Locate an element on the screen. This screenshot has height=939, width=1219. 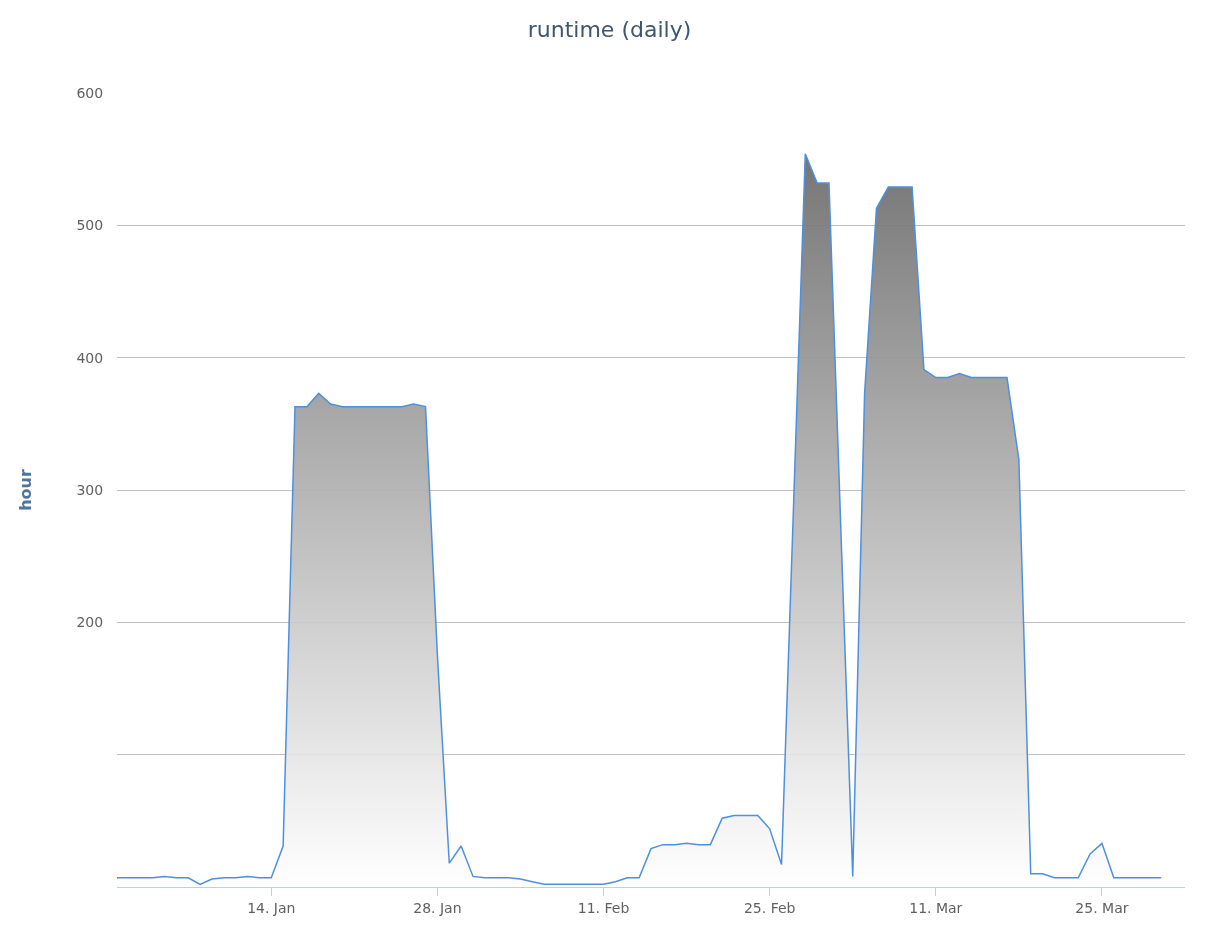
y-tick-label: 600 is located at coordinates (90, 92).